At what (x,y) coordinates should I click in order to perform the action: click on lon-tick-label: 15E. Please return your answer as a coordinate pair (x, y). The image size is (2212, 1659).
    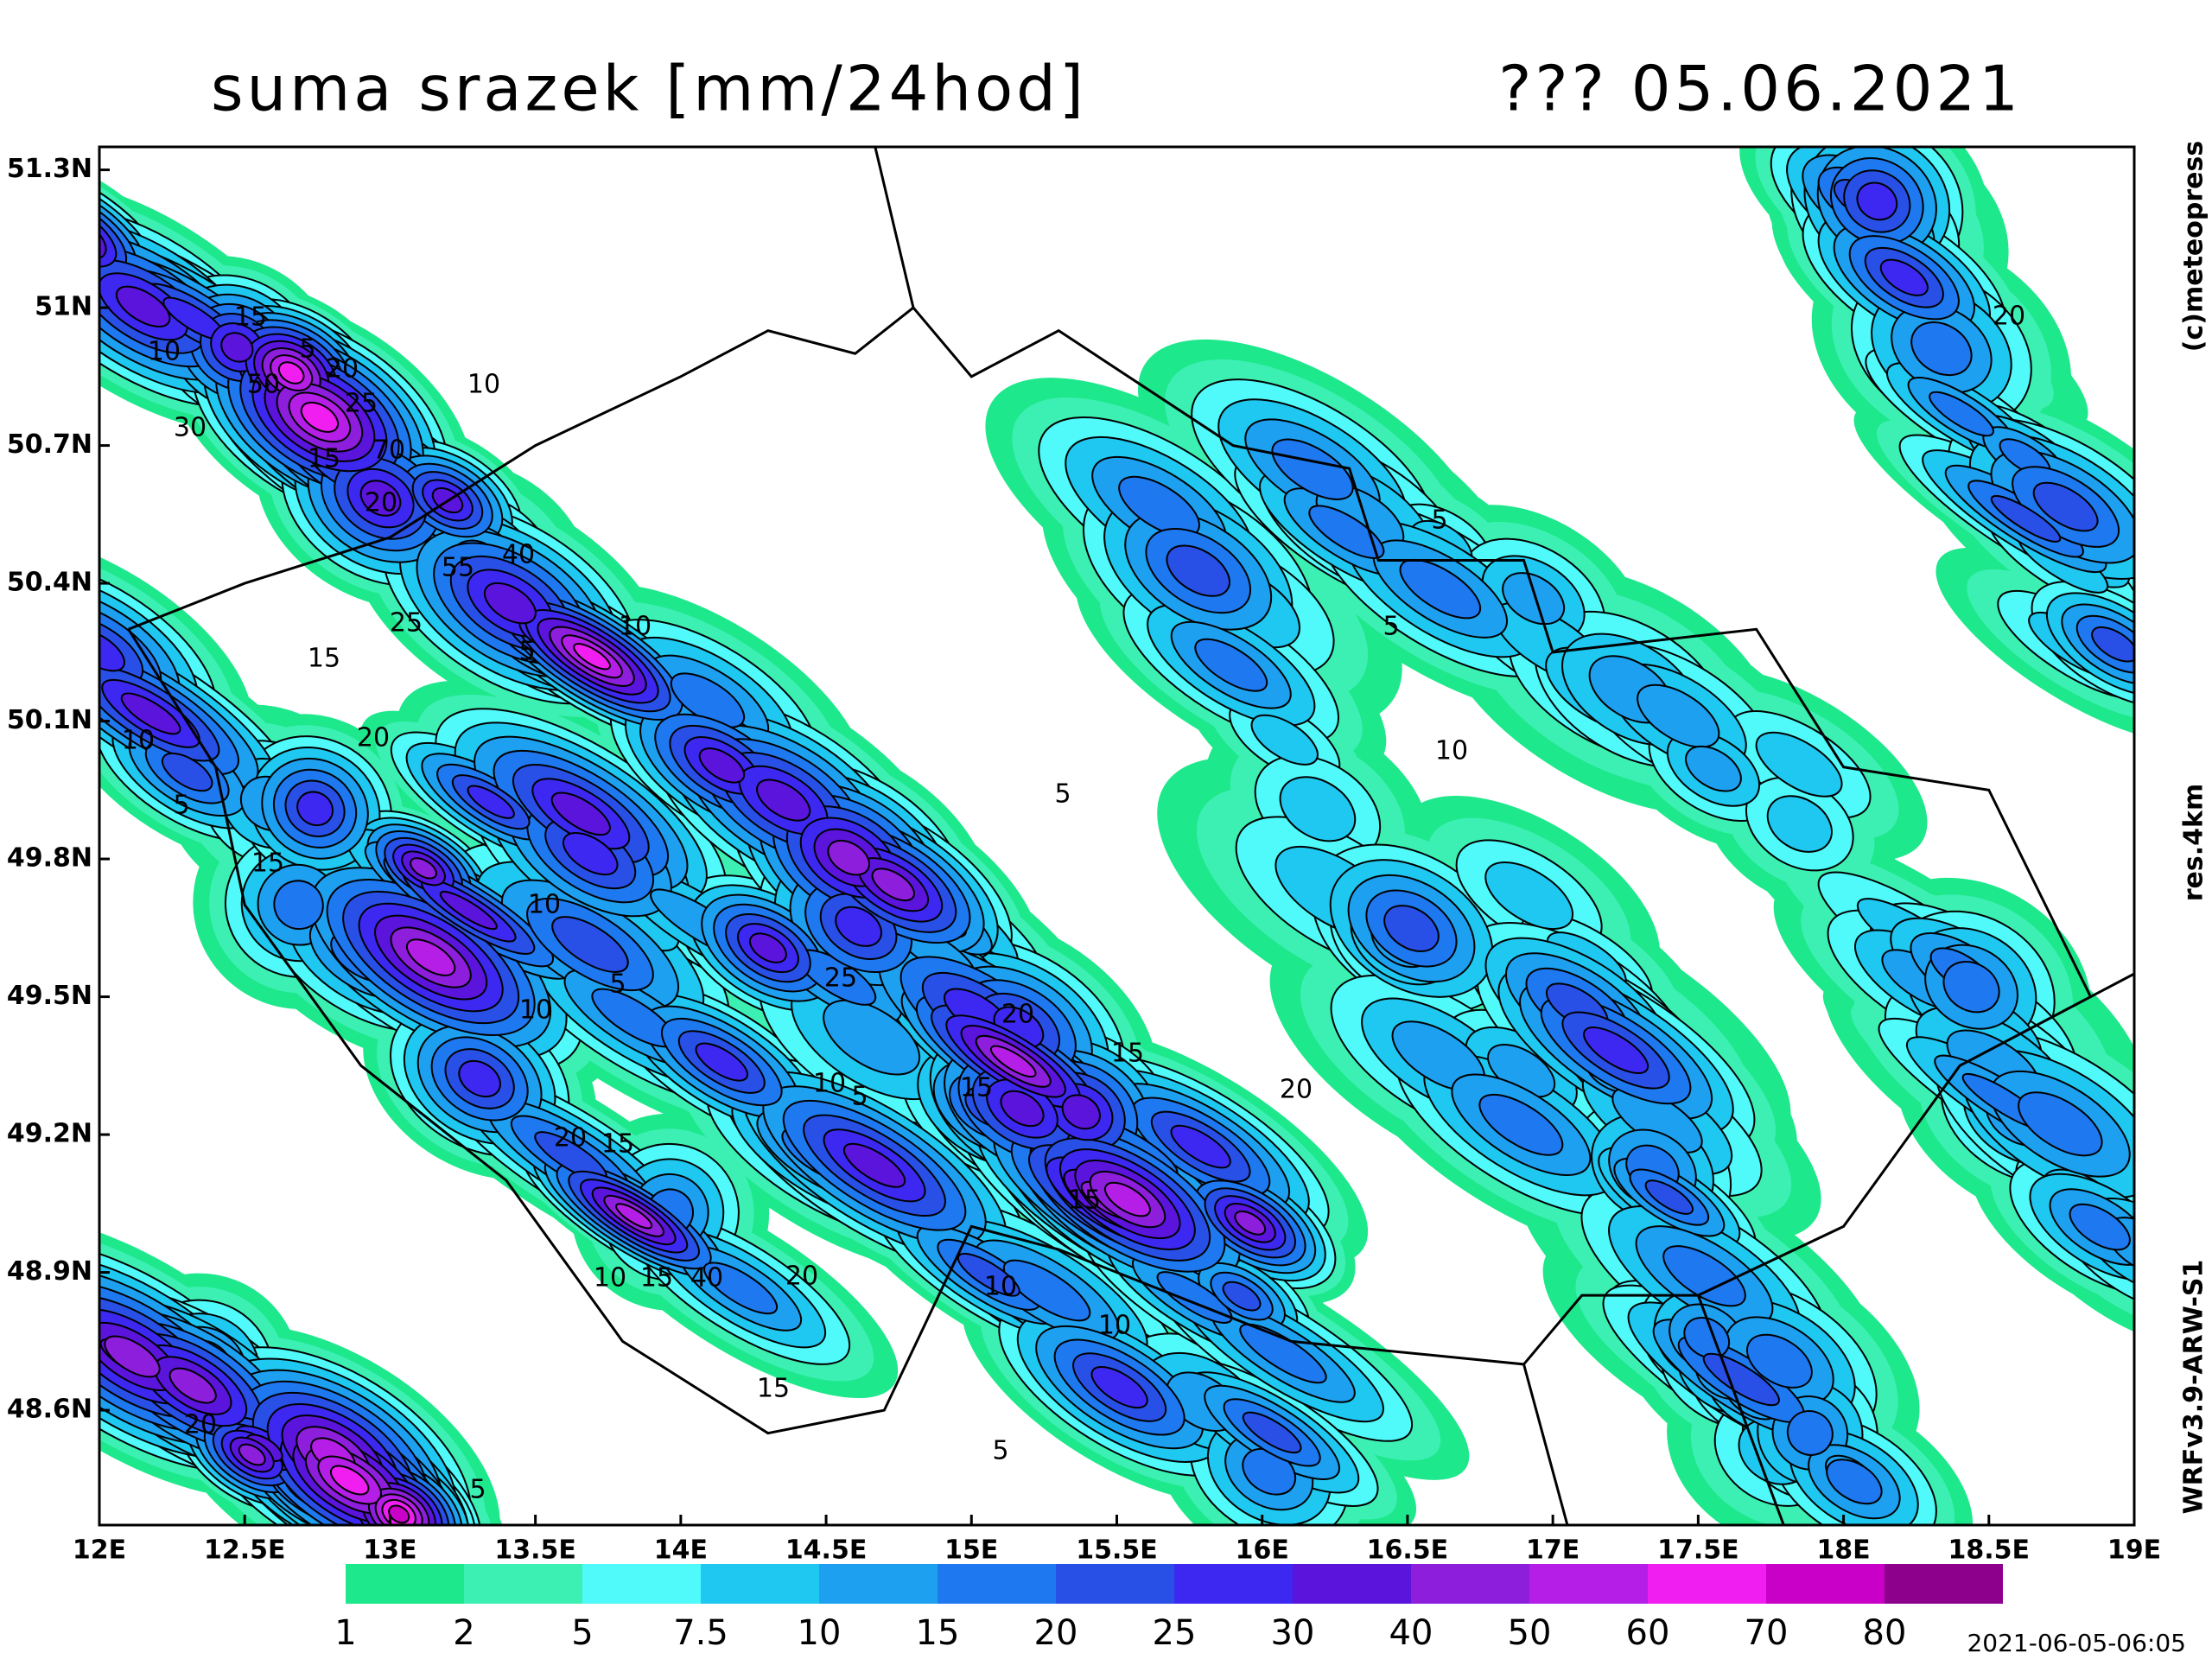
    Looking at the image, I should click on (971, 1550).